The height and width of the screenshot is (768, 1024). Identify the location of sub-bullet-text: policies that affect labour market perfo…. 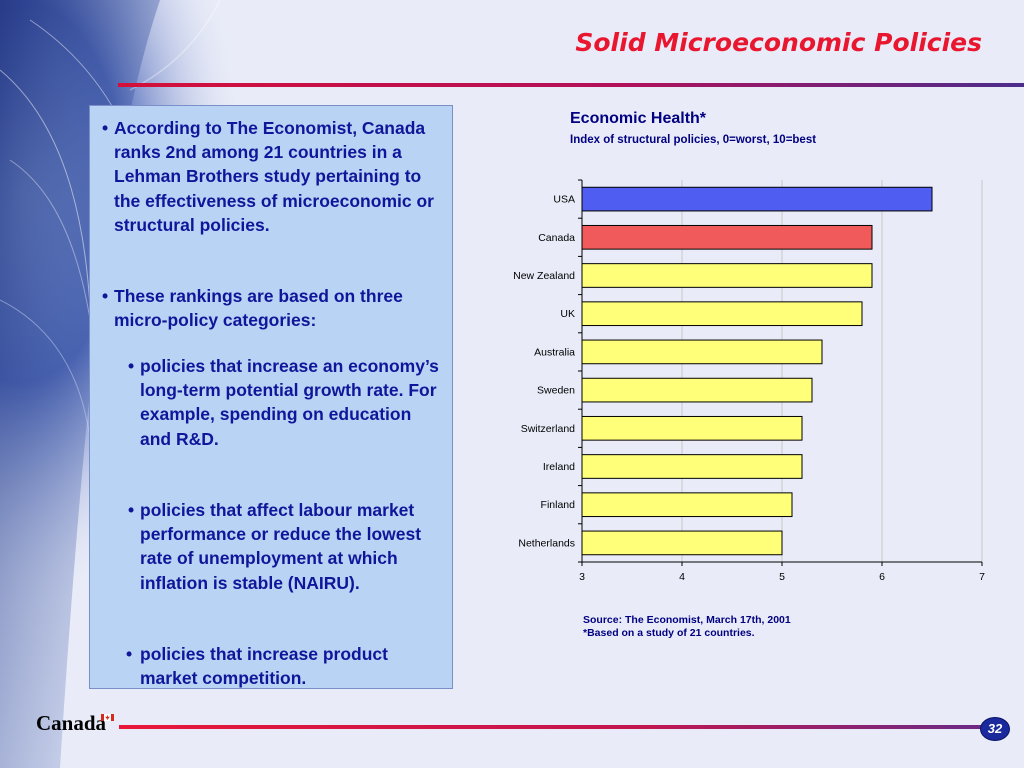
(281, 546).